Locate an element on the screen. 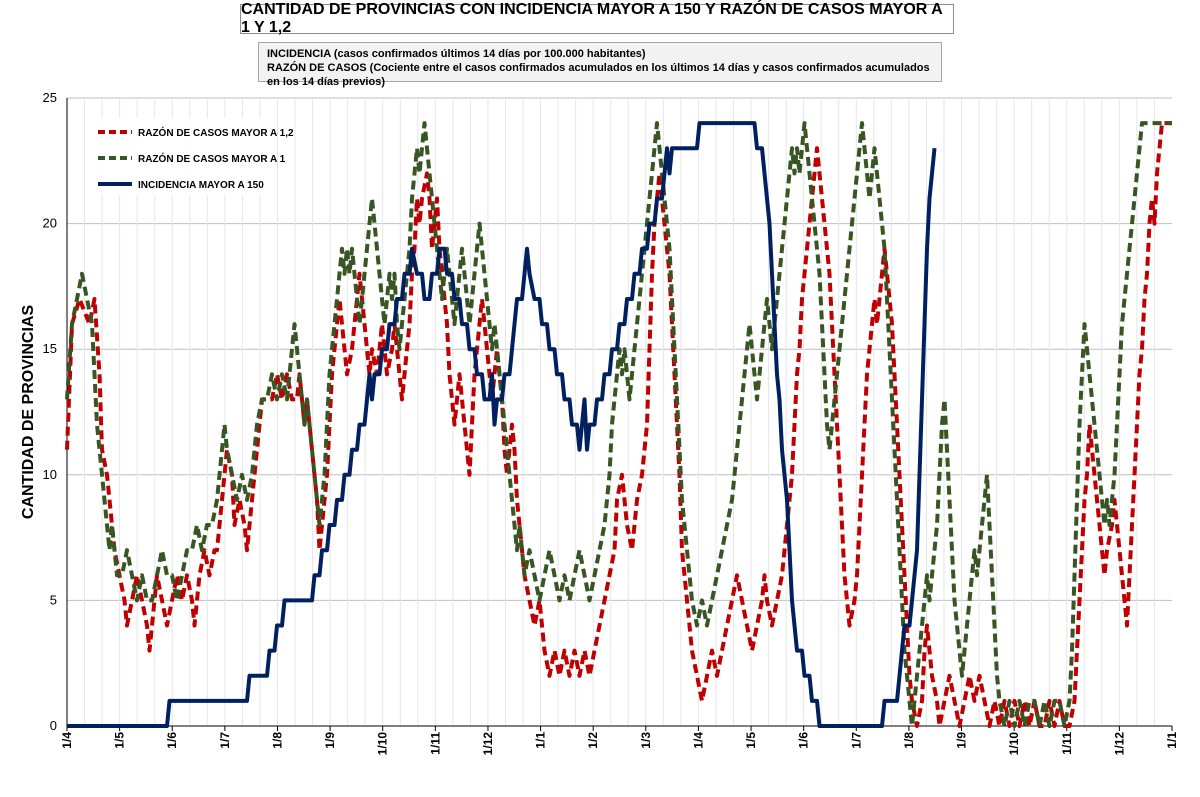 Image resolution: width=1200 pixels, height=797 pixels. y-tick-label: 10 is located at coordinates (50, 474).